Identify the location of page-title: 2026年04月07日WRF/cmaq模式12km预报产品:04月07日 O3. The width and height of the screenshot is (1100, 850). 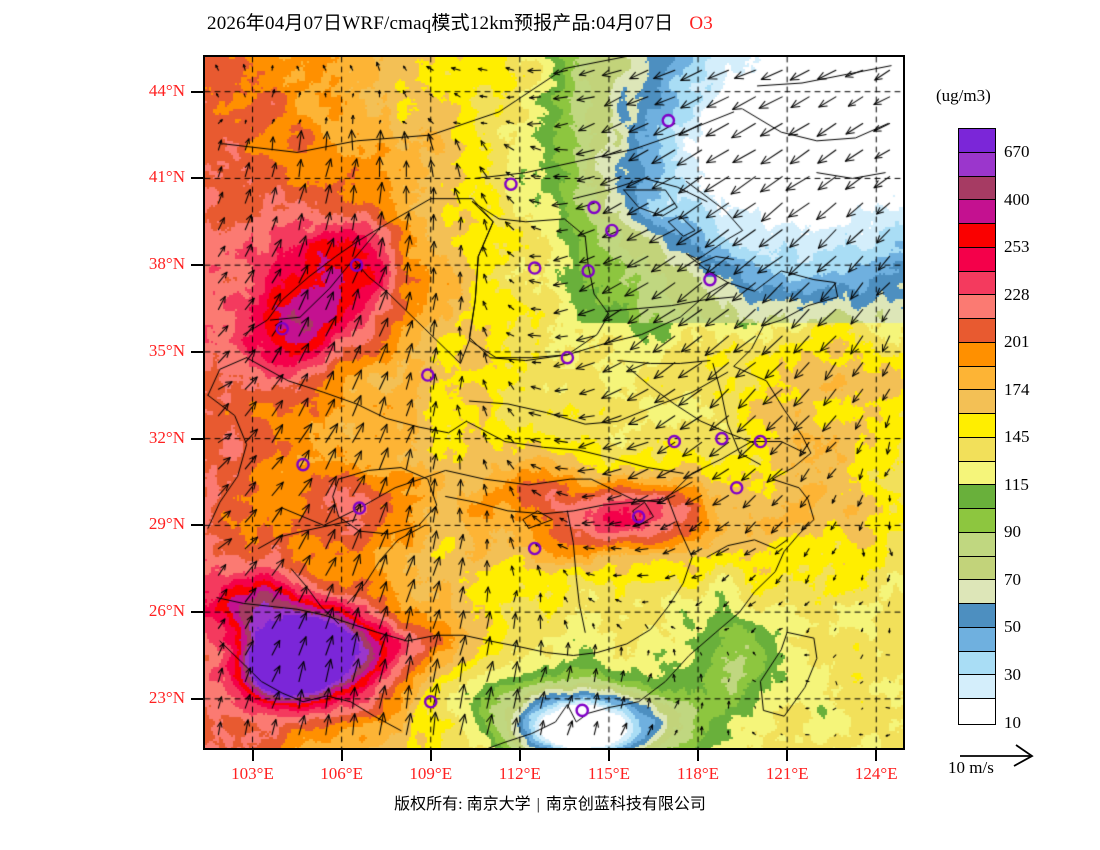
(460, 21).